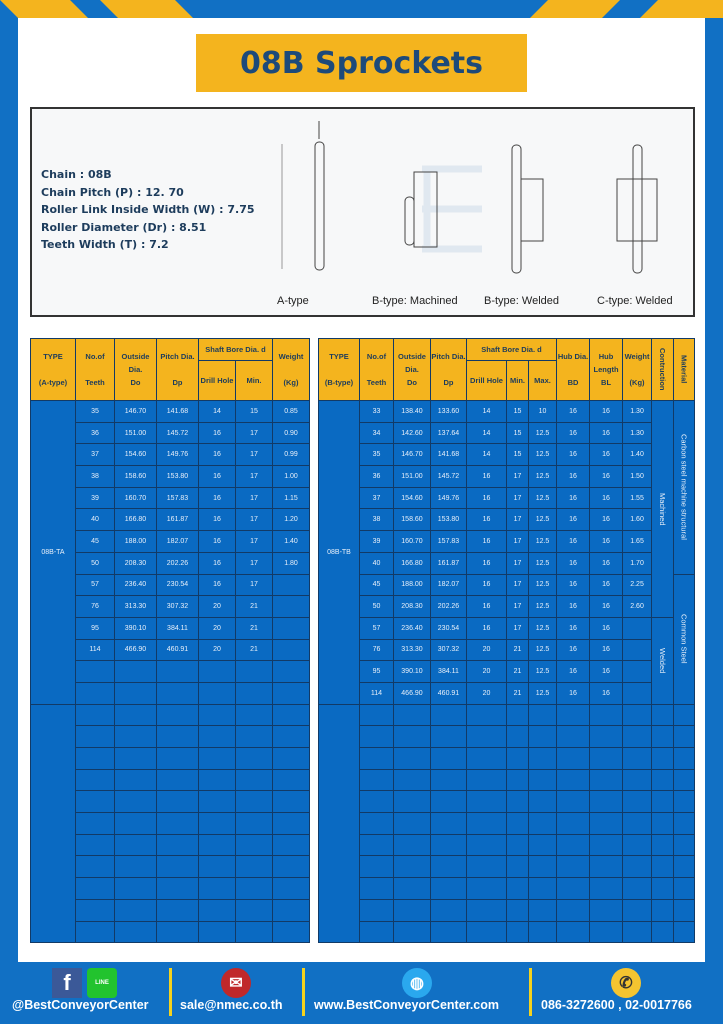  I want to click on table-cell: 35, so click(95, 411).